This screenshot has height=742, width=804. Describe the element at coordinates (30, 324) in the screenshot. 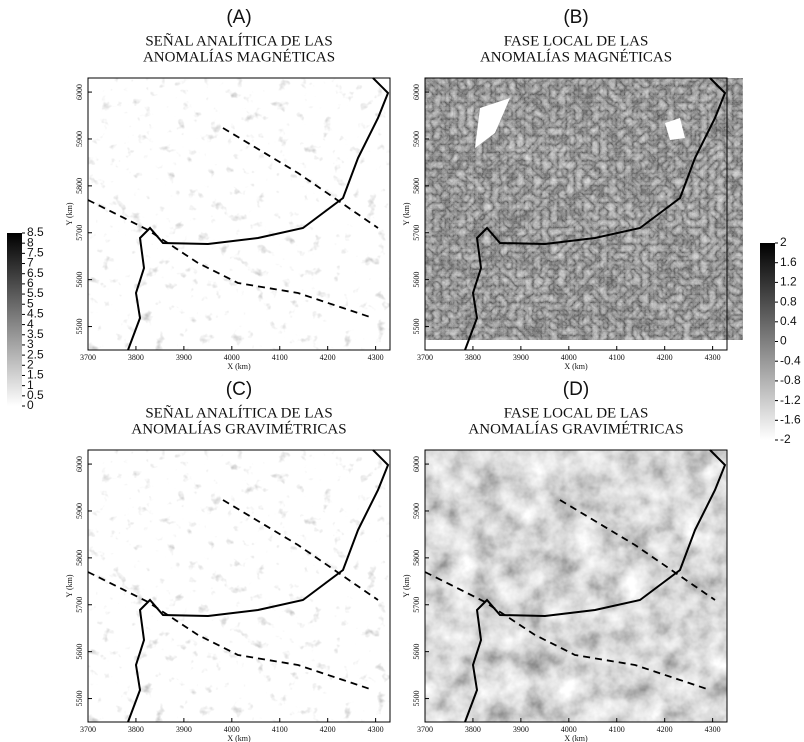

I see `colorbar-label: 4` at that location.